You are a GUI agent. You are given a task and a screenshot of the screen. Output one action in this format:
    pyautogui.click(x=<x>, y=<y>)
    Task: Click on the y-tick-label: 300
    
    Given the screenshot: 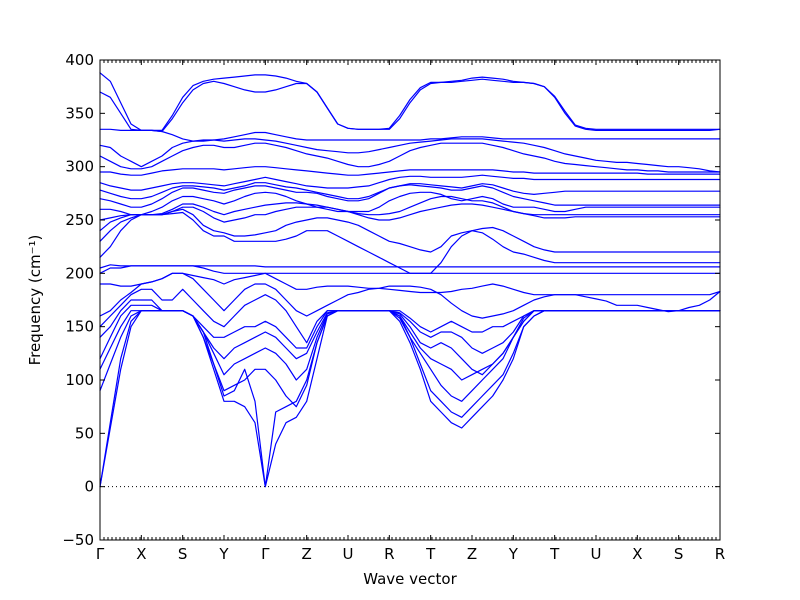 What is the action you would take?
    pyautogui.click(x=79, y=167)
    